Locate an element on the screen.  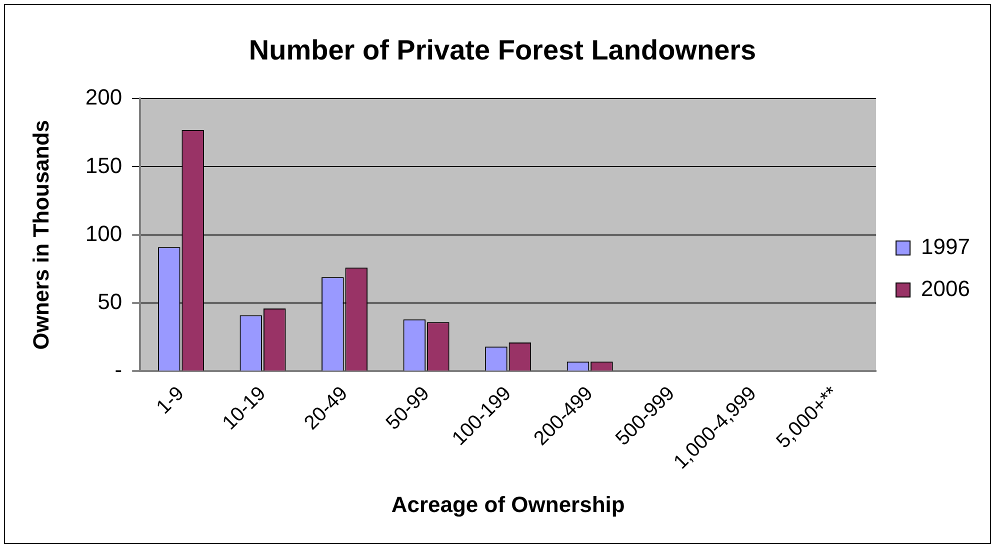
legend-label: 1997 is located at coordinates (945, 247).